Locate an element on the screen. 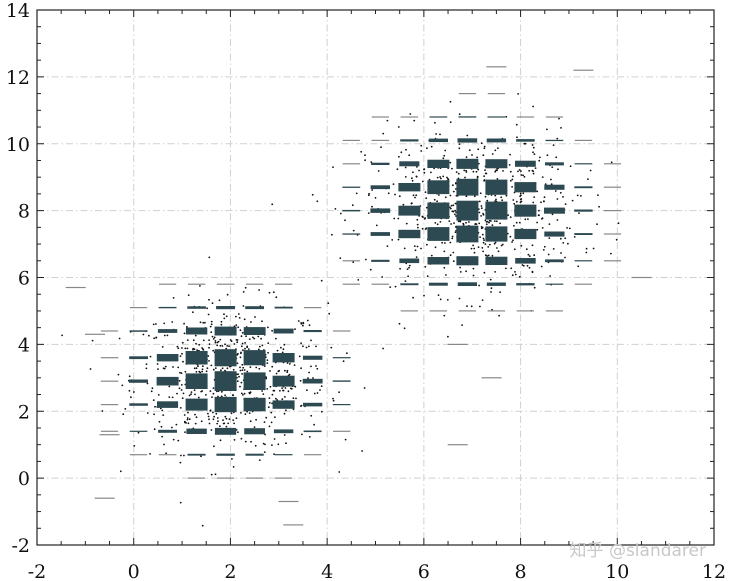 The width and height of the screenshot is (729, 581). x-tick-label: 0 is located at coordinates (134, 571).